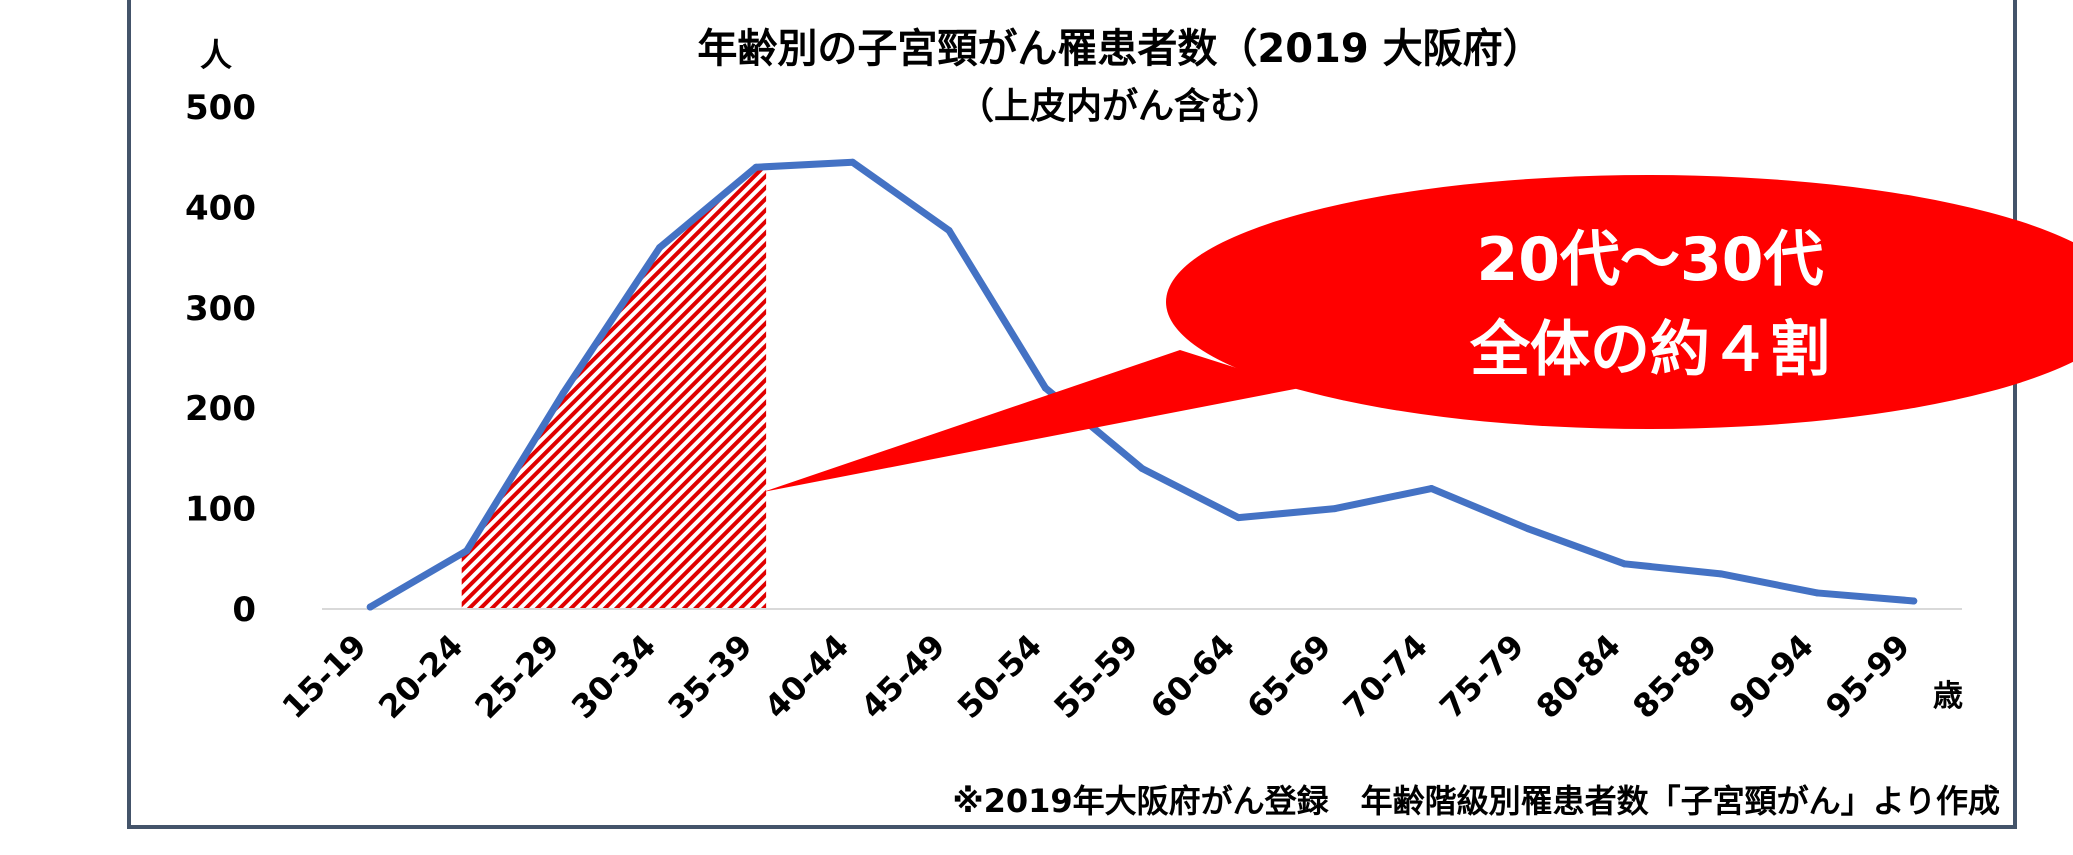 Image resolution: width=2073 pixels, height=855 pixels. I want to click on x-tick-label: 15-19, so click(324, 676).